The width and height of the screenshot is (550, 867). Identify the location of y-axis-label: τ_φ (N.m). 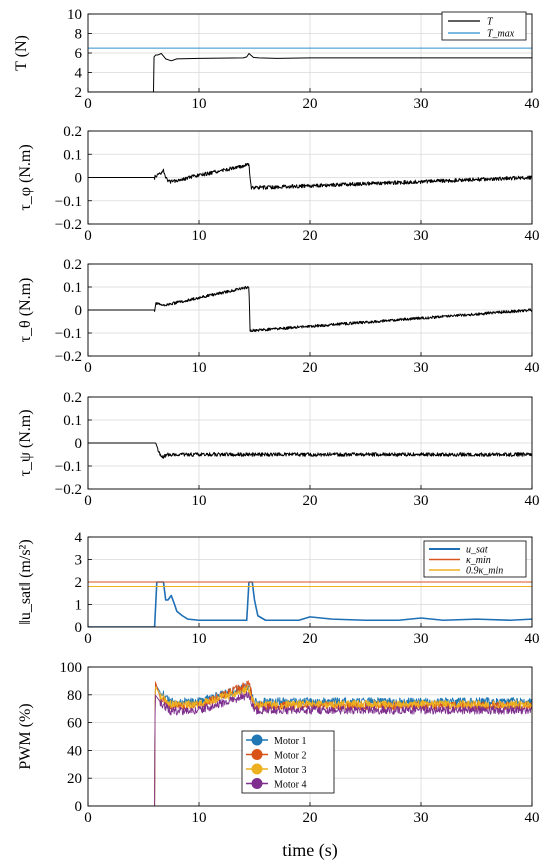
(25, 177).